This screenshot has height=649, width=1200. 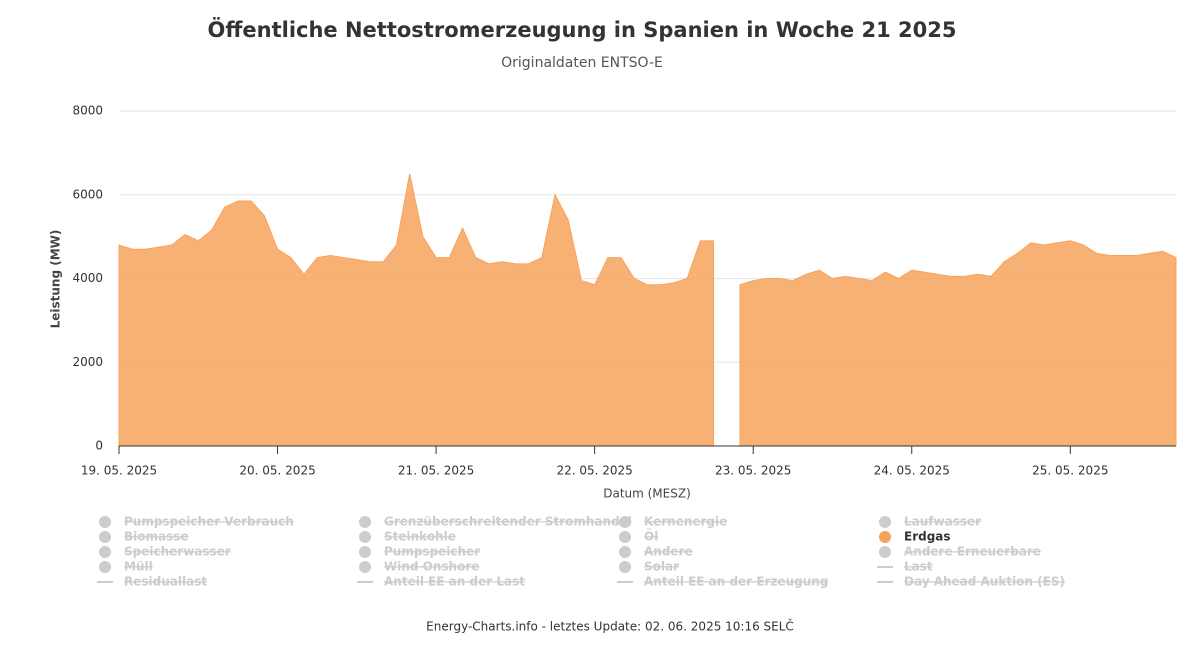 What do you see at coordinates (972, 552) in the screenshot?
I see `legend-label: Andere Erneuerbare` at bounding box center [972, 552].